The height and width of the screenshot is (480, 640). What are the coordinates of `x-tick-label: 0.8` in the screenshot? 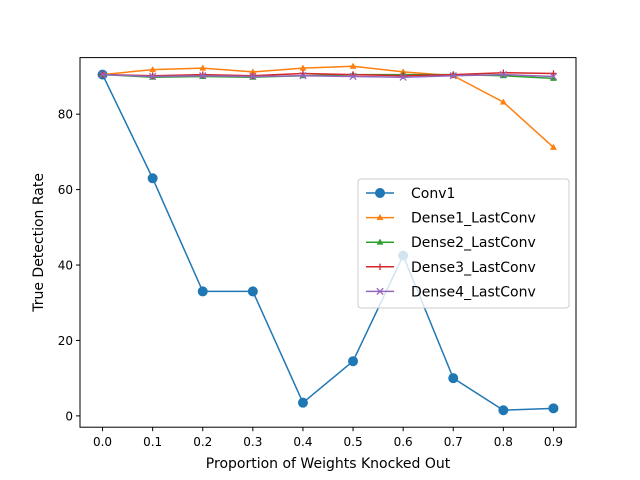 It's located at (503, 442).